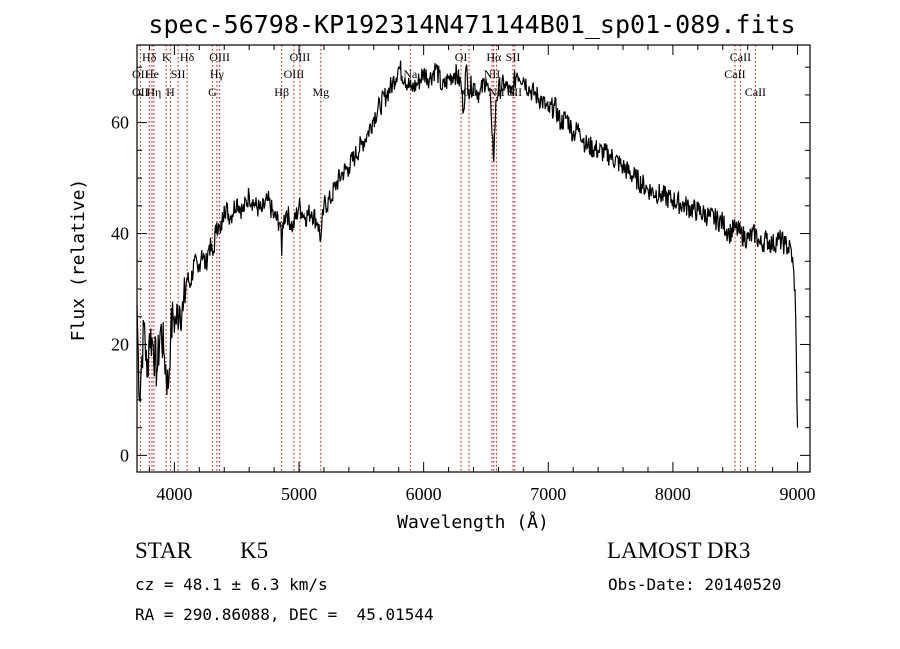  Describe the element at coordinates (281, 92) in the screenshot. I see `line-marker-label: Hβ` at that location.